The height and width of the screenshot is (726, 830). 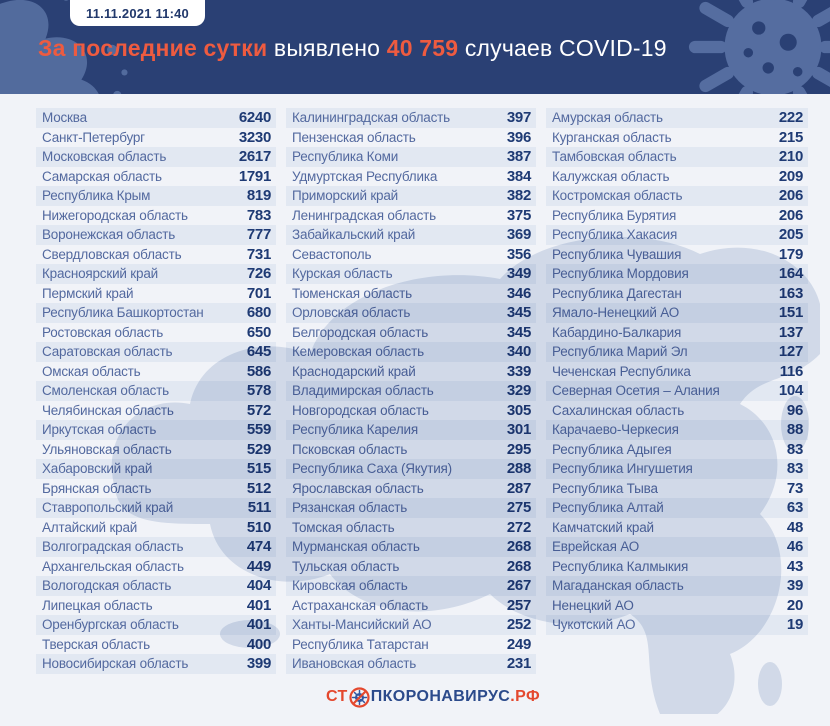 I want to click on table-row: Республика Марий Эл 127, so click(x=677, y=352).